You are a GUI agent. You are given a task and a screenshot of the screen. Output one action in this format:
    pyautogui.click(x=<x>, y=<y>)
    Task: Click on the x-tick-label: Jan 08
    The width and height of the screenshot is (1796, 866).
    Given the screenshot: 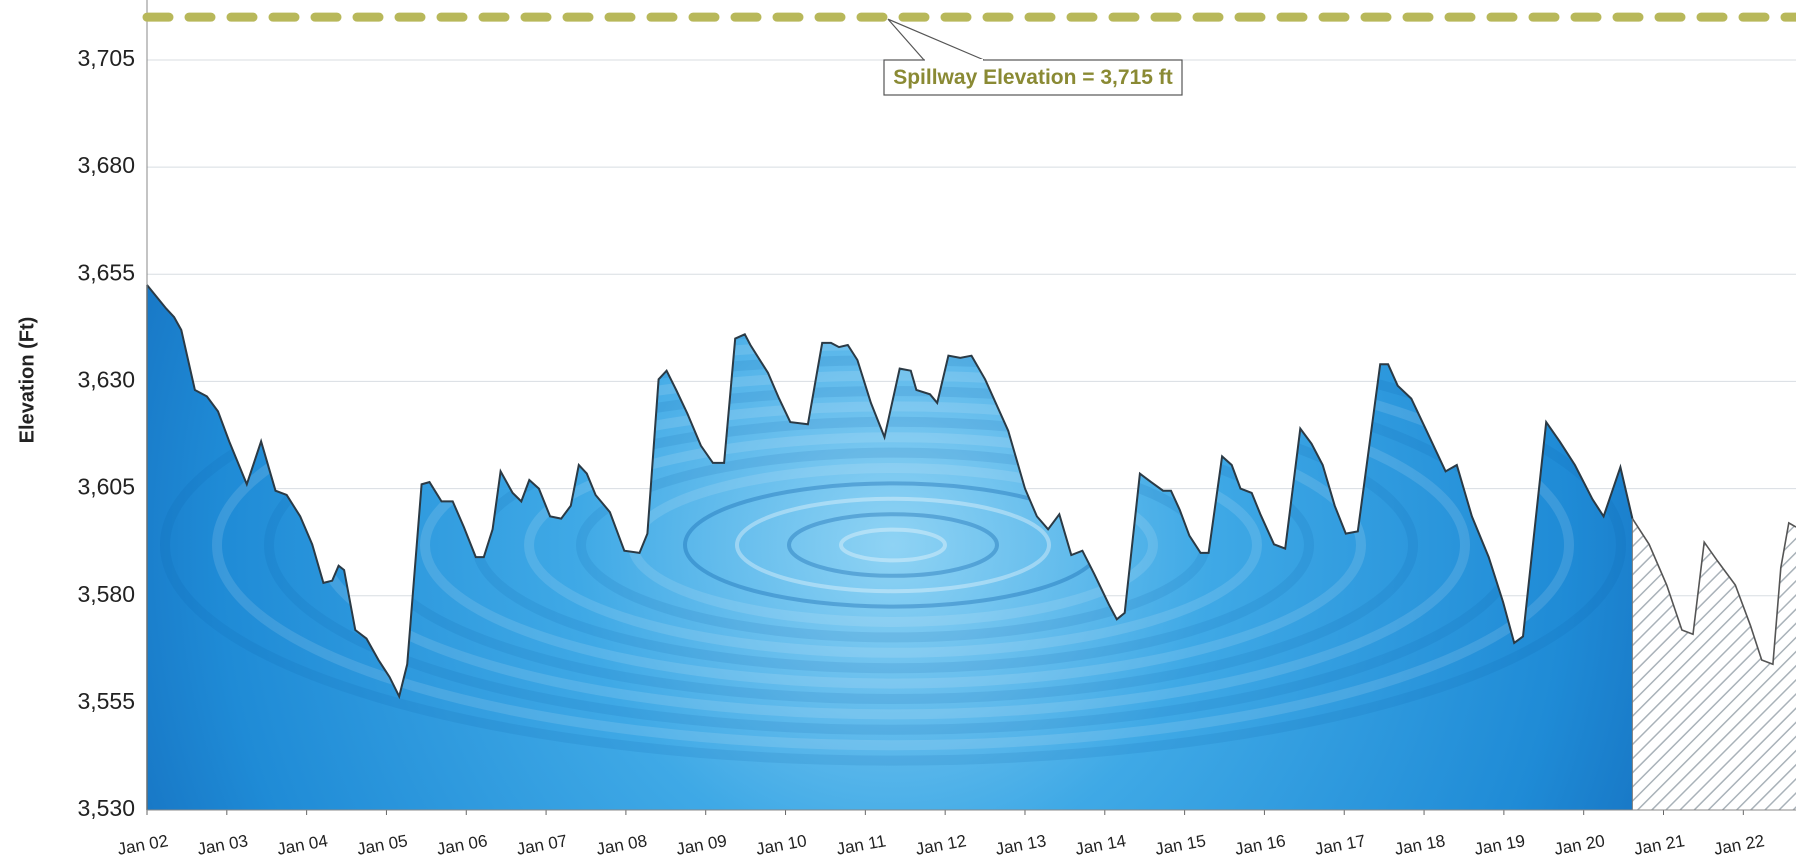 What is the action you would take?
    pyautogui.click(x=622, y=845)
    